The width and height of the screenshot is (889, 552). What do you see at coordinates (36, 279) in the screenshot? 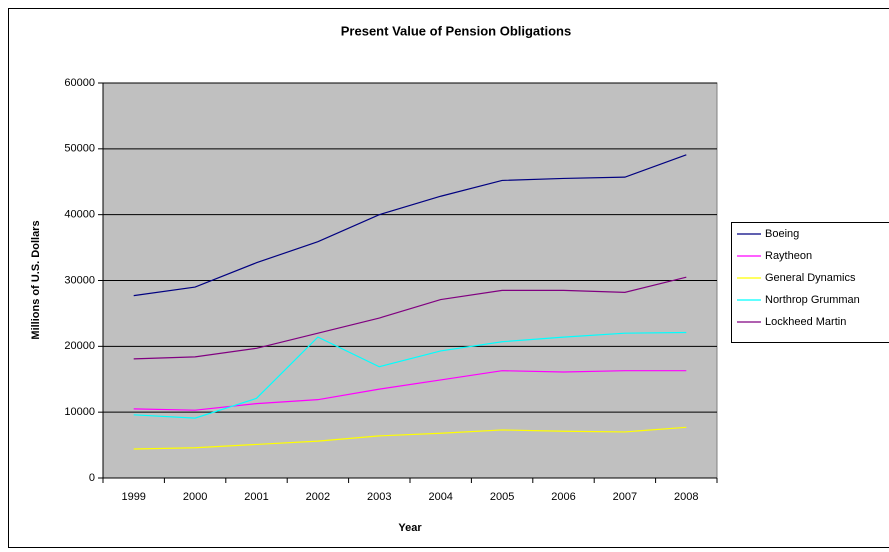
I see `y-axis-label: Millions of U.S. Dollars` at bounding box center [36, 279].